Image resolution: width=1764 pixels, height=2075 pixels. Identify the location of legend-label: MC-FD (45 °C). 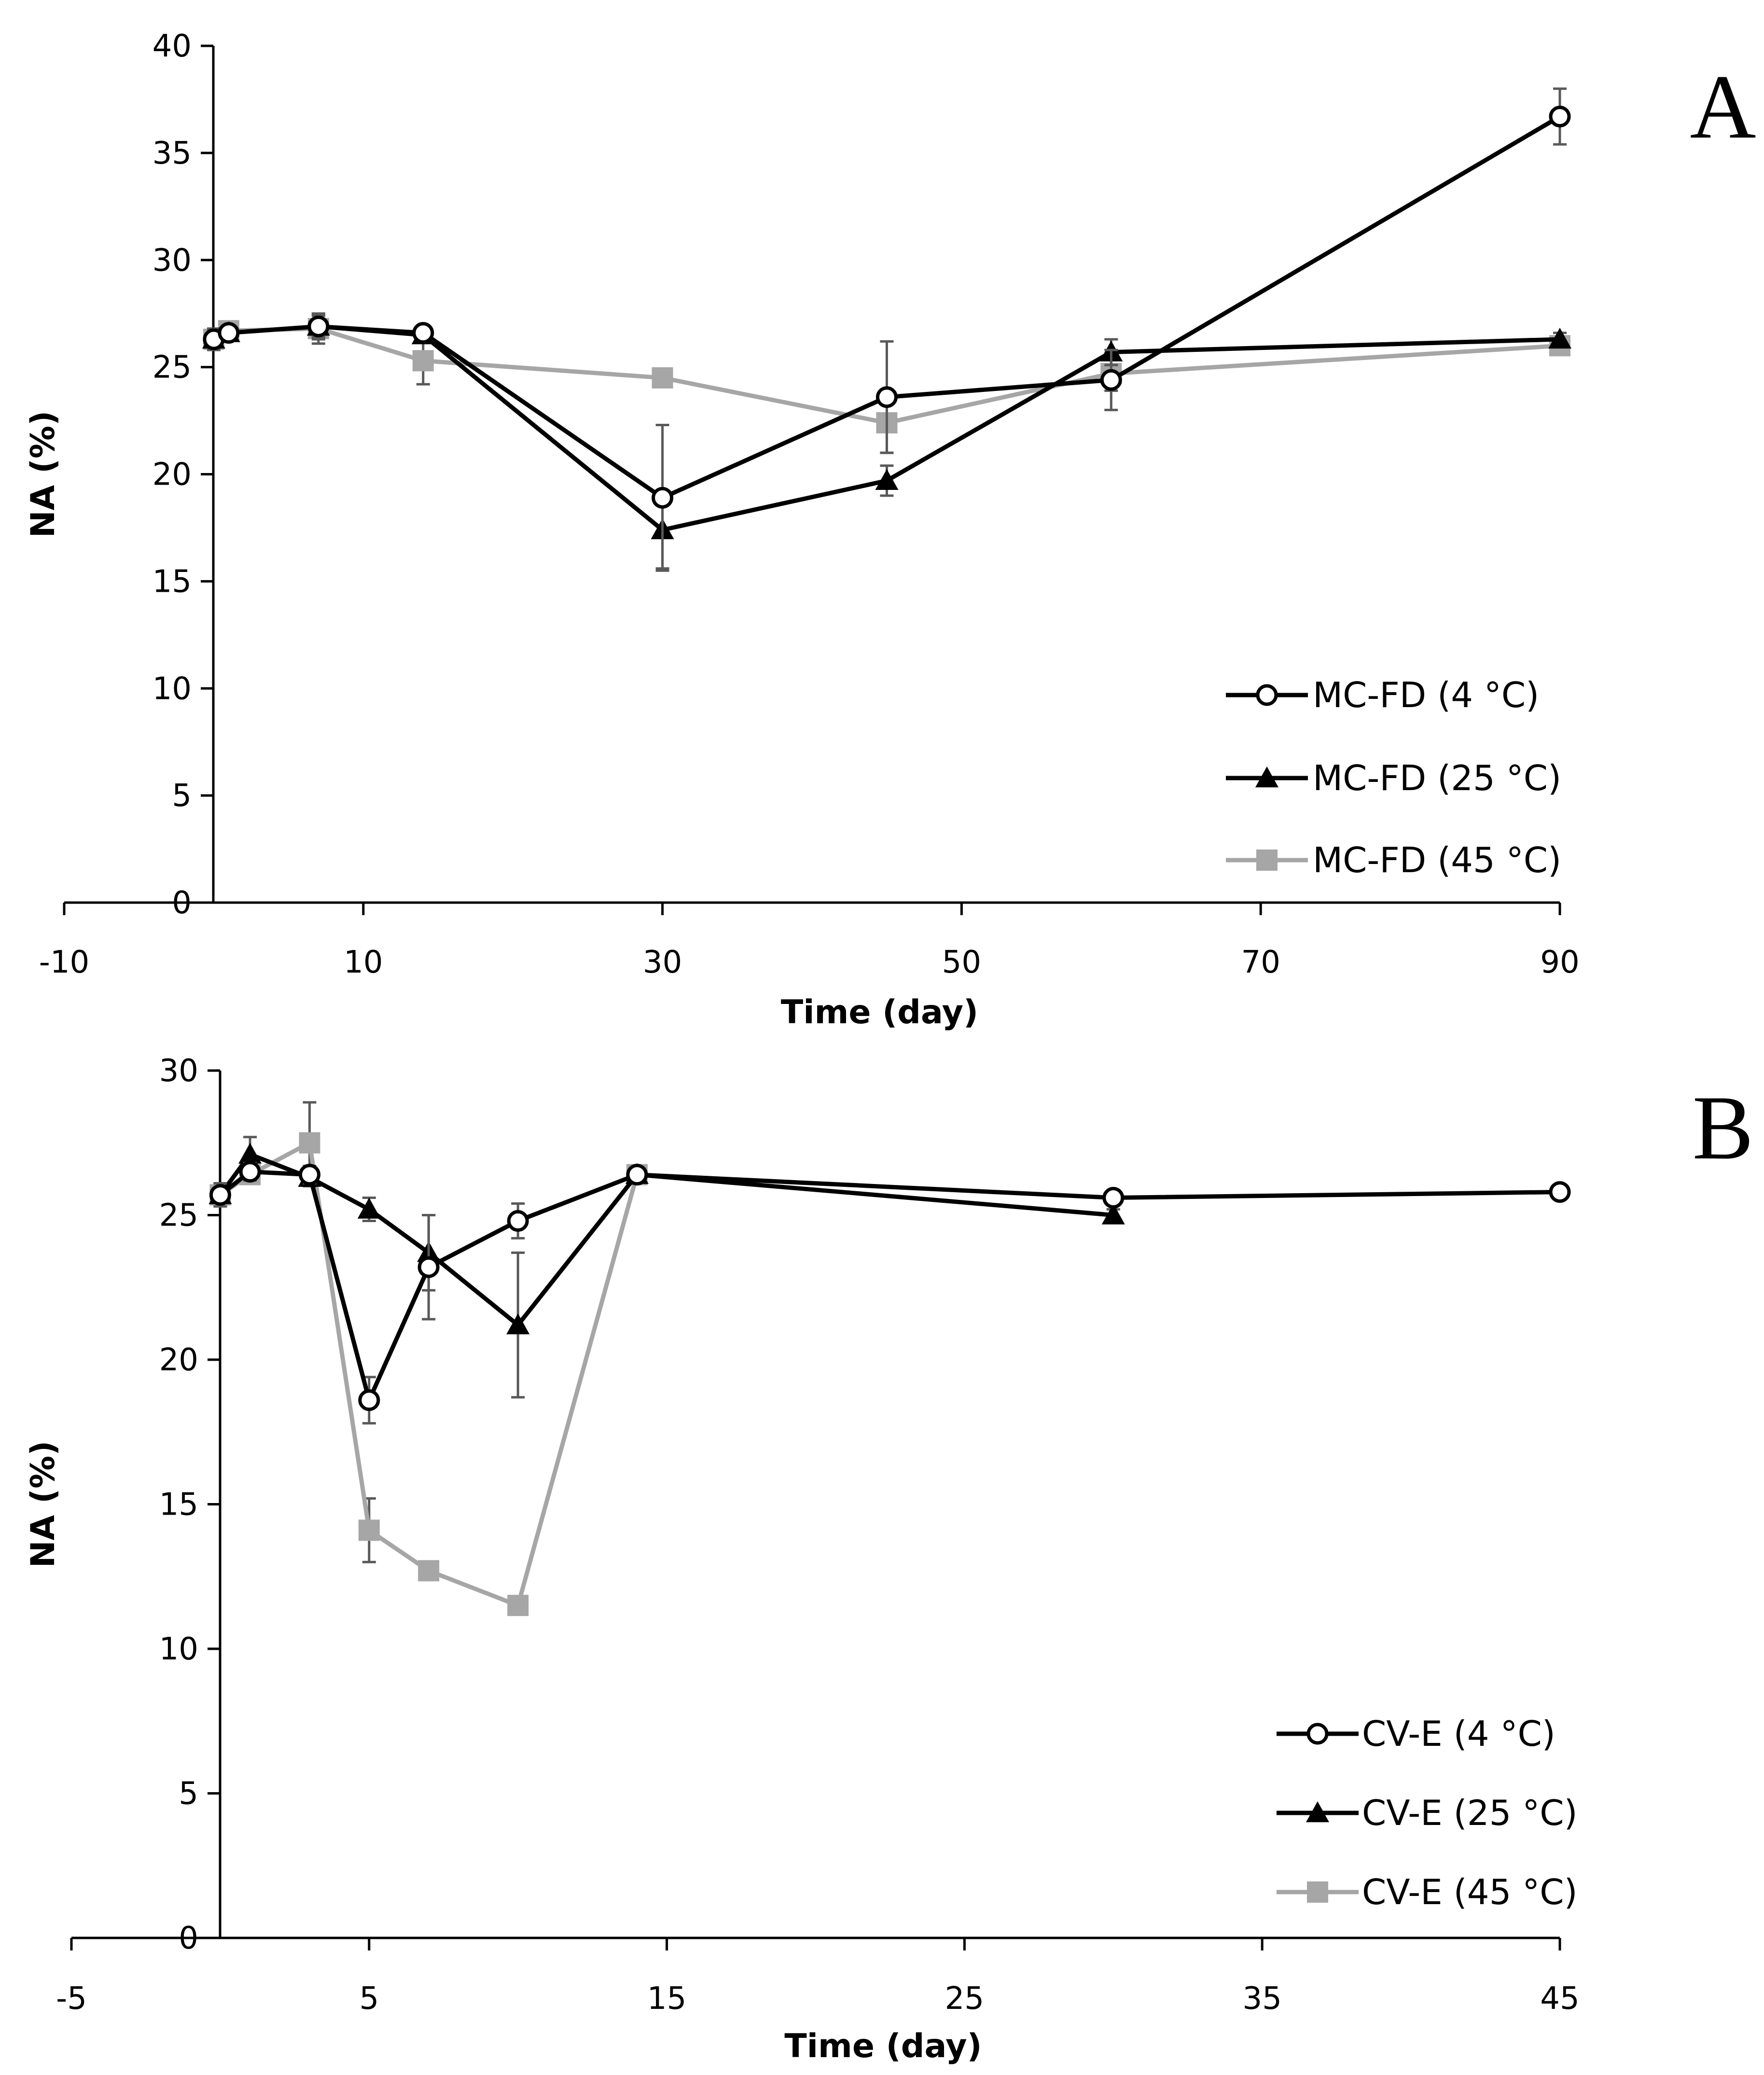
(1437, 860).